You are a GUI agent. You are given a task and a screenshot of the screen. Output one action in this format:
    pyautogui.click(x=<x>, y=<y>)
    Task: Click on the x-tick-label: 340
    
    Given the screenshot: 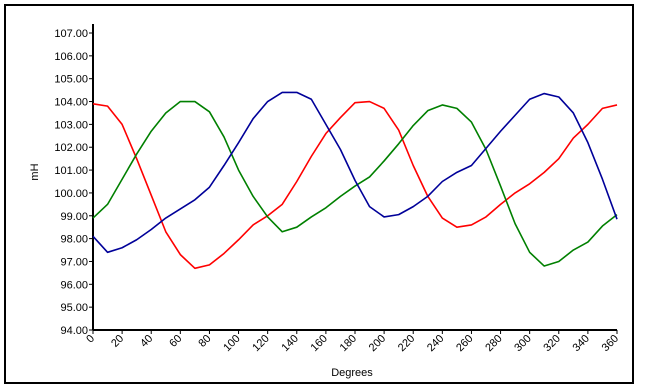 What is the action you would take?
    pyautogui.click(x=581, y=343)
    